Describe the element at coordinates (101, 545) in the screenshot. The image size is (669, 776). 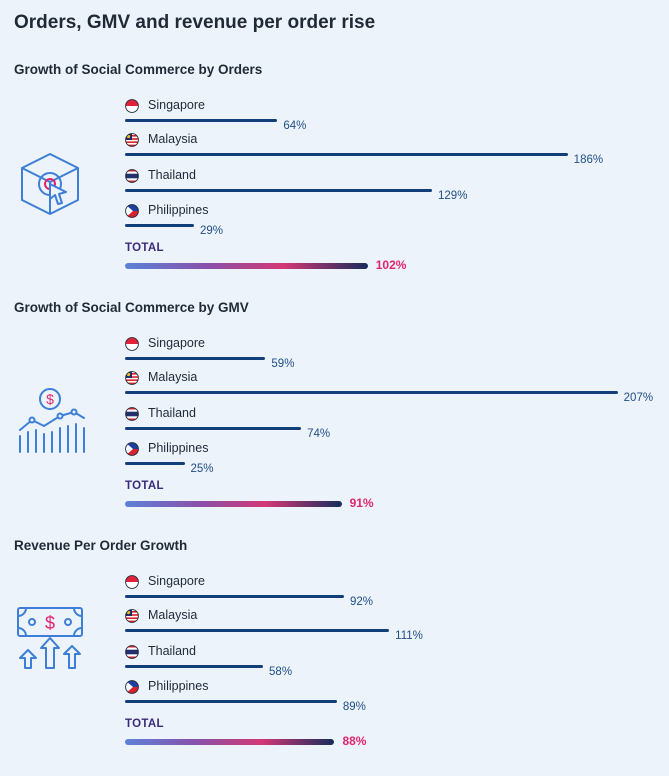
I see `chart-title: Revenue Per Order Growth` at that location.